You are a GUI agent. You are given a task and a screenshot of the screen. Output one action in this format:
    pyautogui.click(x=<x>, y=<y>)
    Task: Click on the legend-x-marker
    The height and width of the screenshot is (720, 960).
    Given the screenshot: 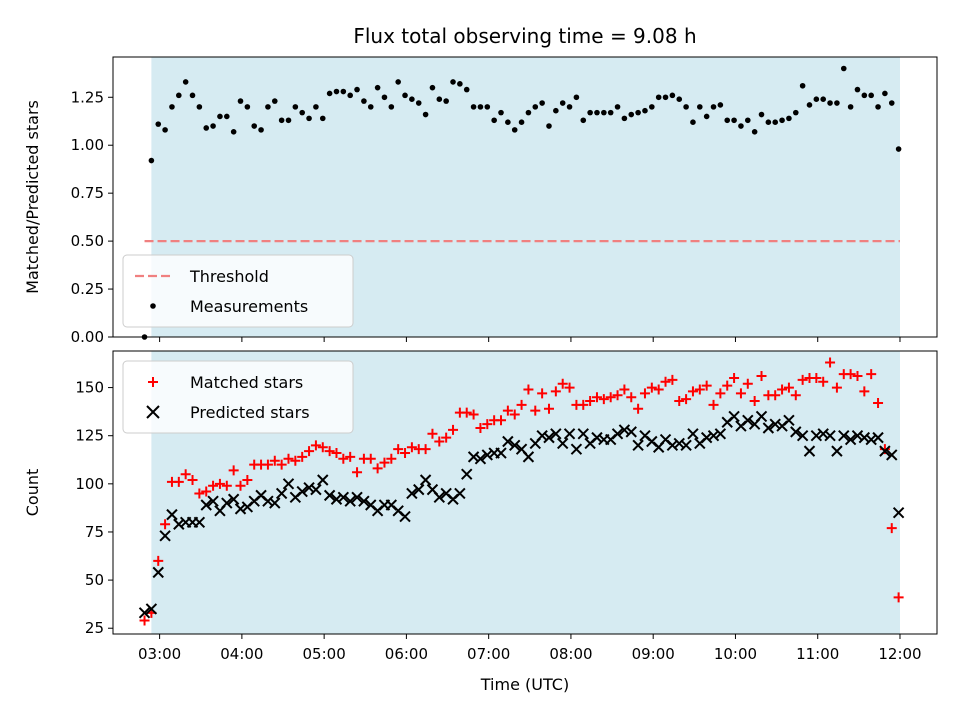 What is the action you would take?
    pyautogui.click(x=153, y=412)
    